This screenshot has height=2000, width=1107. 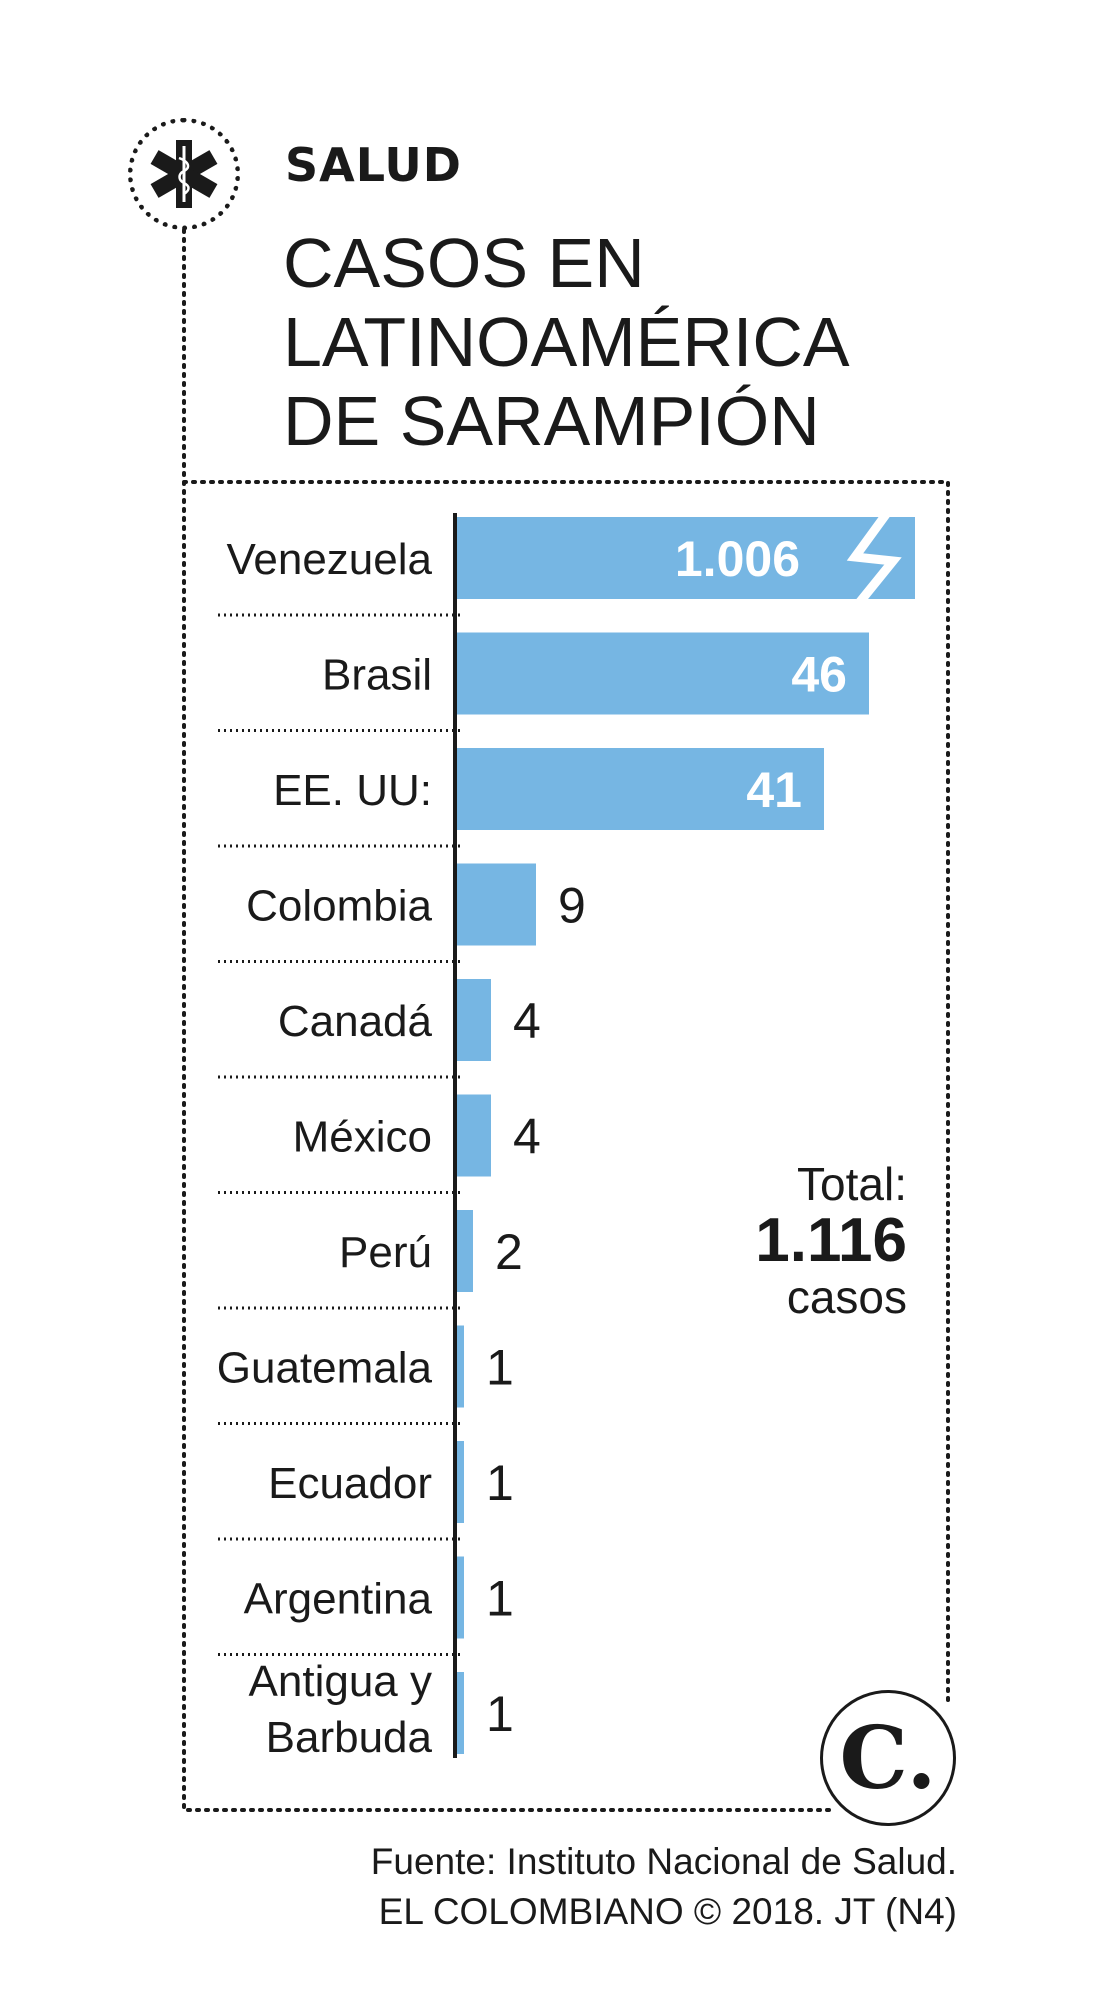 What do you see at coordinates (362, 1137) in the screenshot?
I see `country-label: México` at bounding box center [362, 1137].